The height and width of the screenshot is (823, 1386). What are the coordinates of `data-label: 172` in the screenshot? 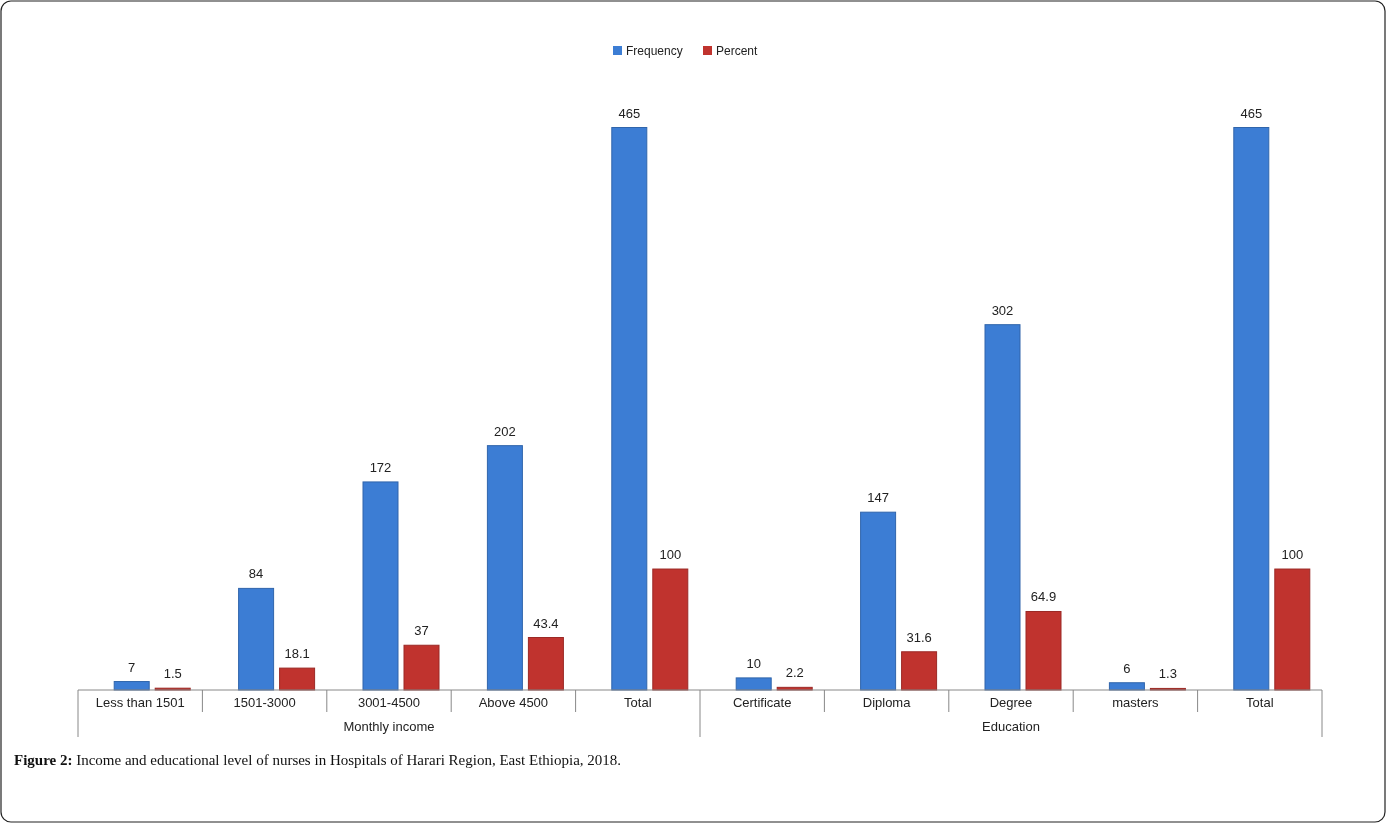 It's located at (380, 467).